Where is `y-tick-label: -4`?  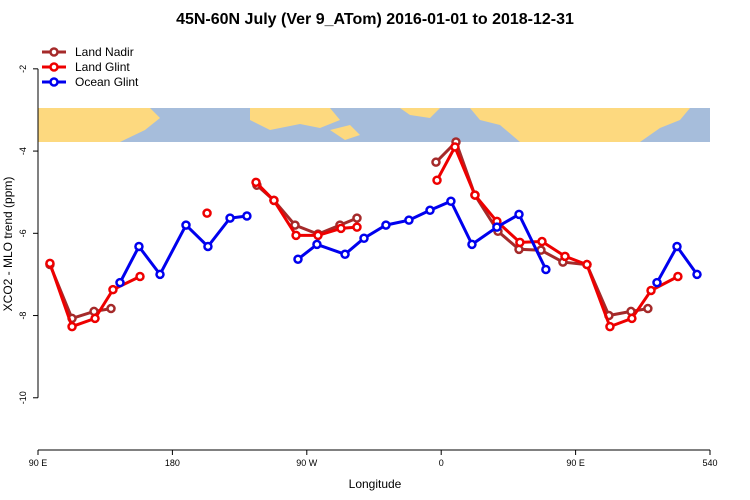 y-tick-label: -4 is located at coordinates (23, 151).